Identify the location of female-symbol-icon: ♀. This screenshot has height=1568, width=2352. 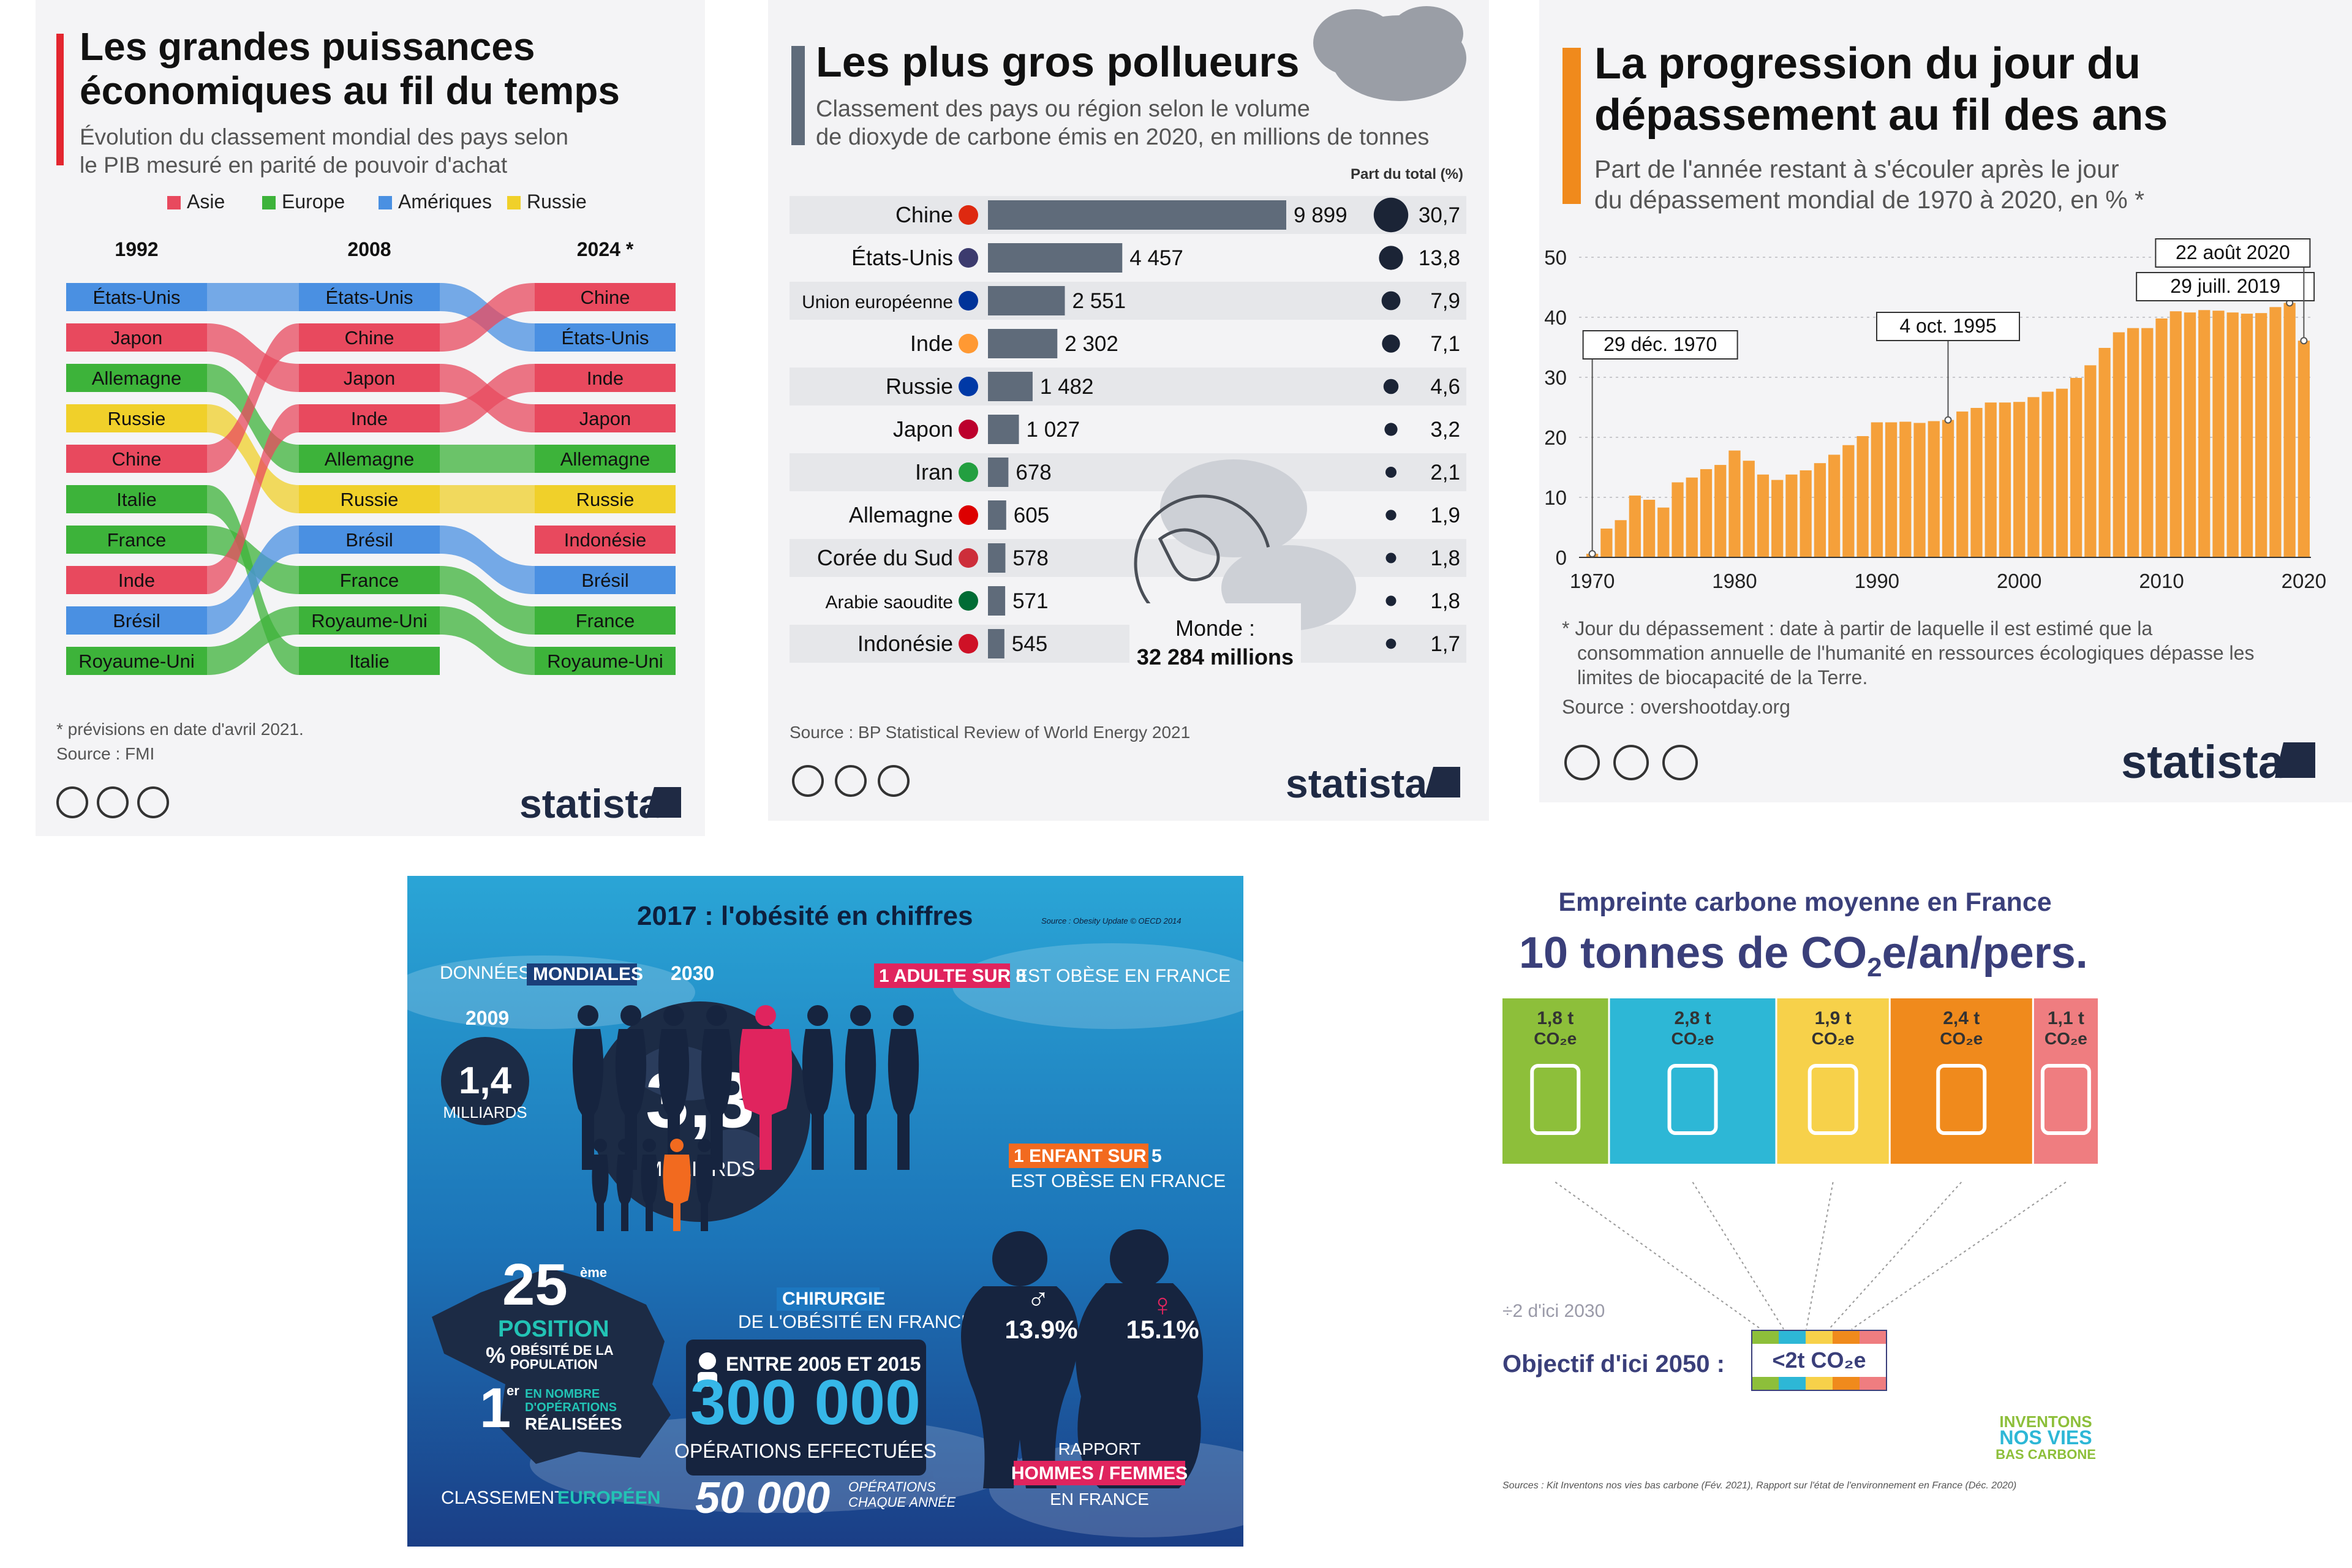
(1163, 1305).